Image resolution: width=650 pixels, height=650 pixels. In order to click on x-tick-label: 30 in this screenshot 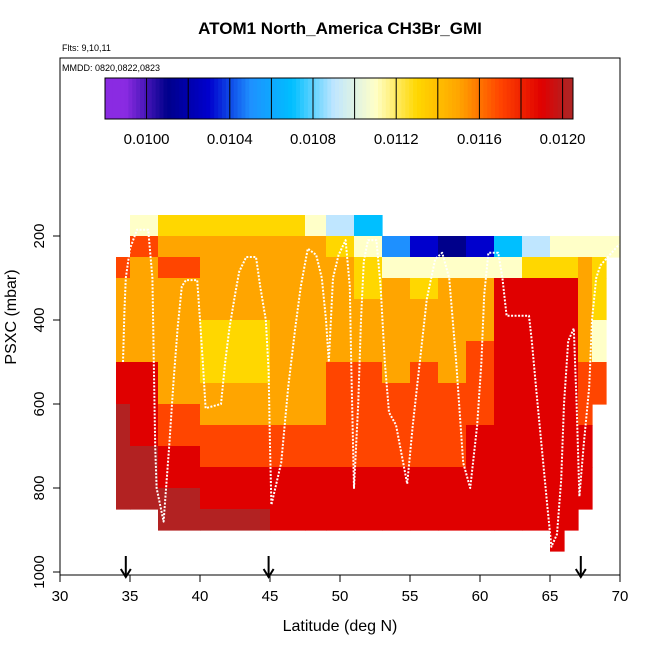, I will do `click(60, 596)`.